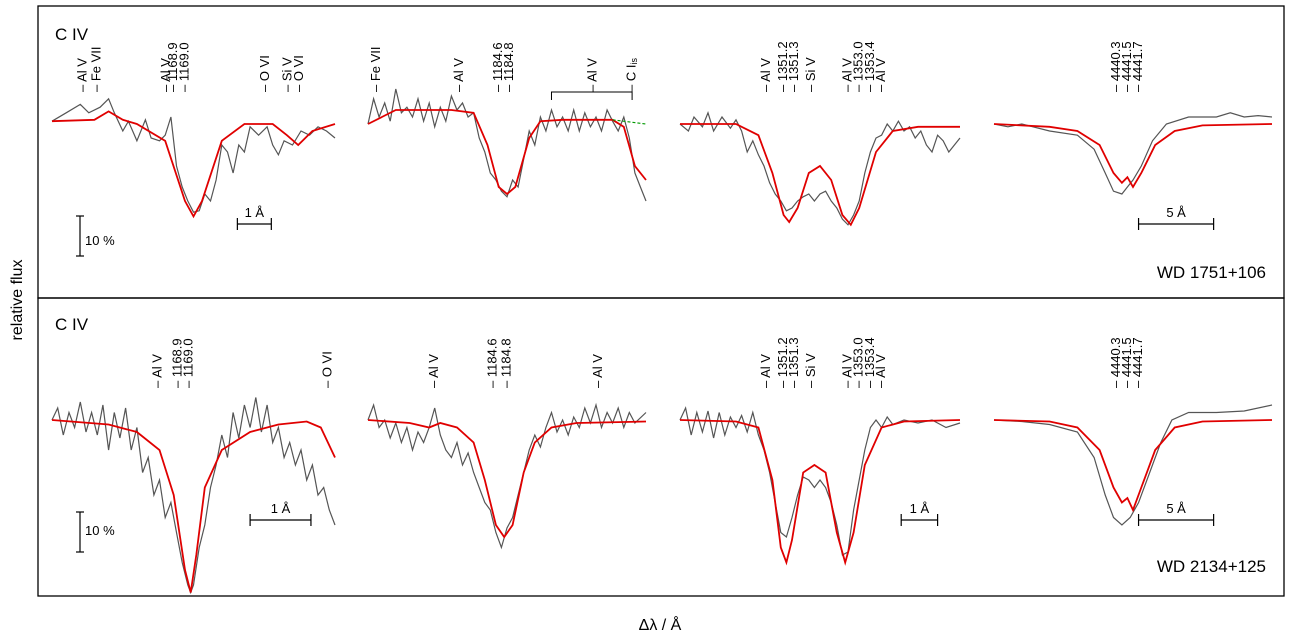 This screenshot has height=637, width=1290. I want to click on line-id-1: – Fe VII, so click(375, 69).